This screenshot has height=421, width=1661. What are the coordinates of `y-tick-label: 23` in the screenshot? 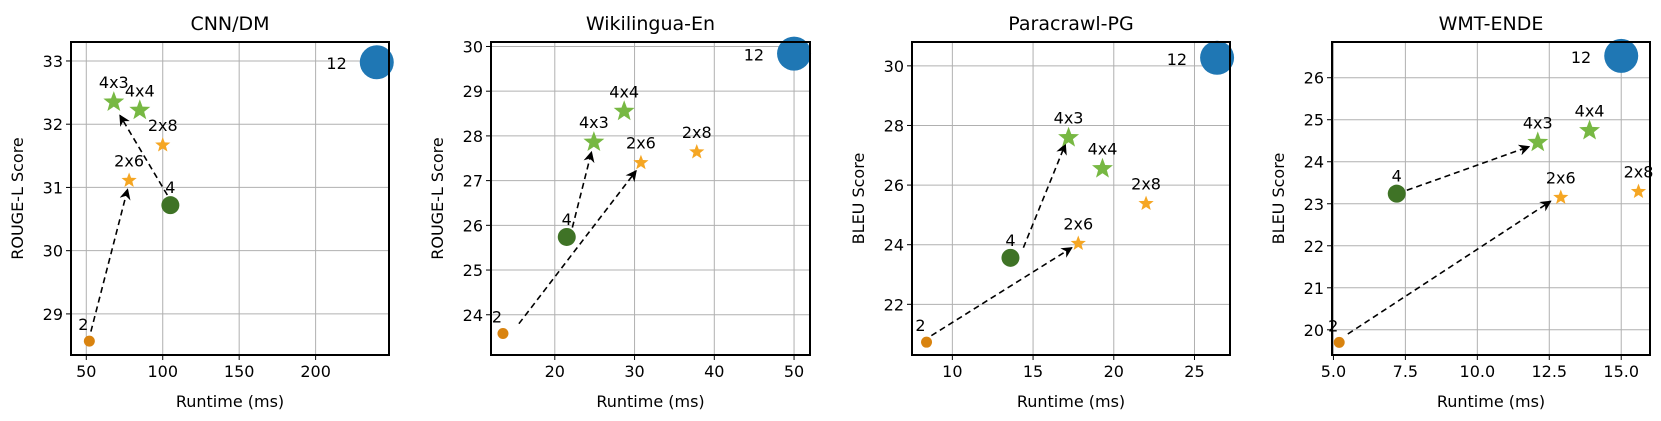 It's located at (1314, 204).